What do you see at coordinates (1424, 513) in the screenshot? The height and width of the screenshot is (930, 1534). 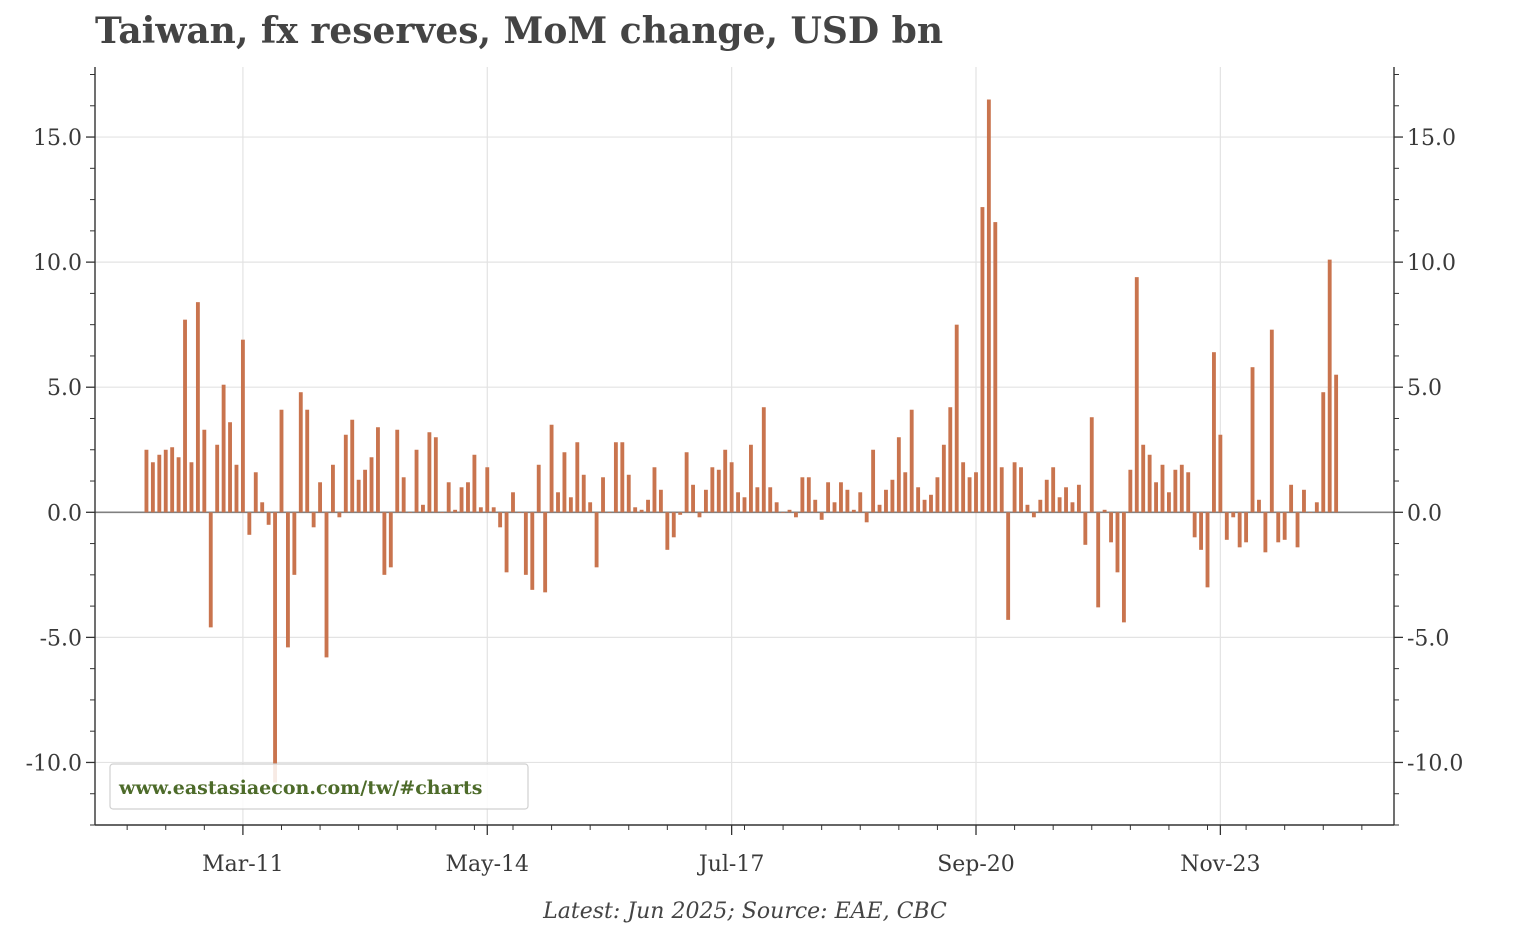 I see `y-tick-label-right: 0.0` at bounding box center [1424, 513].